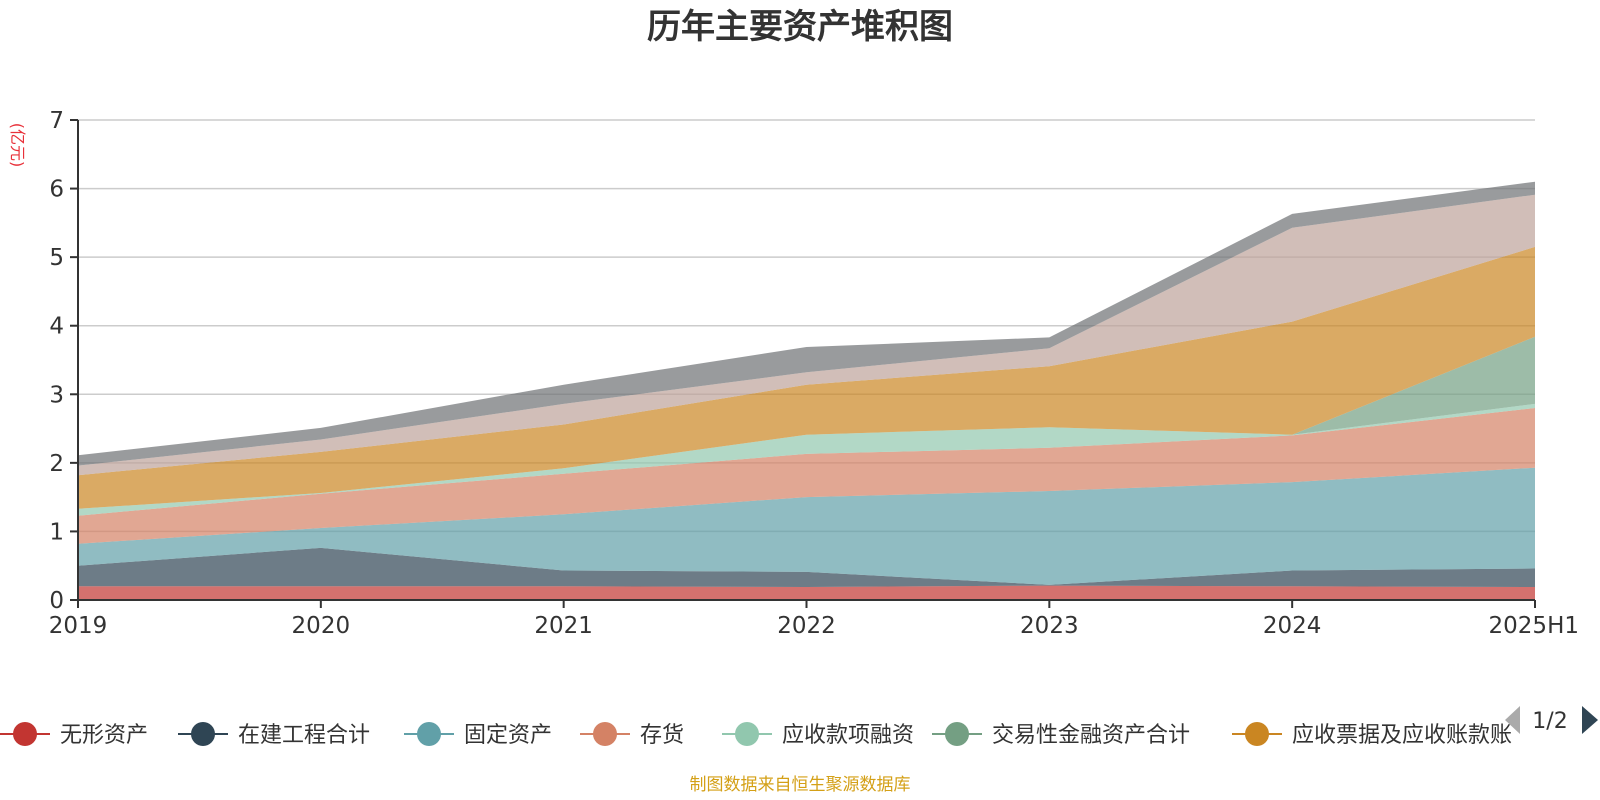  I want to click on data-source-note: 制图数据来自恒生聚源数据库, so click(800, 785).